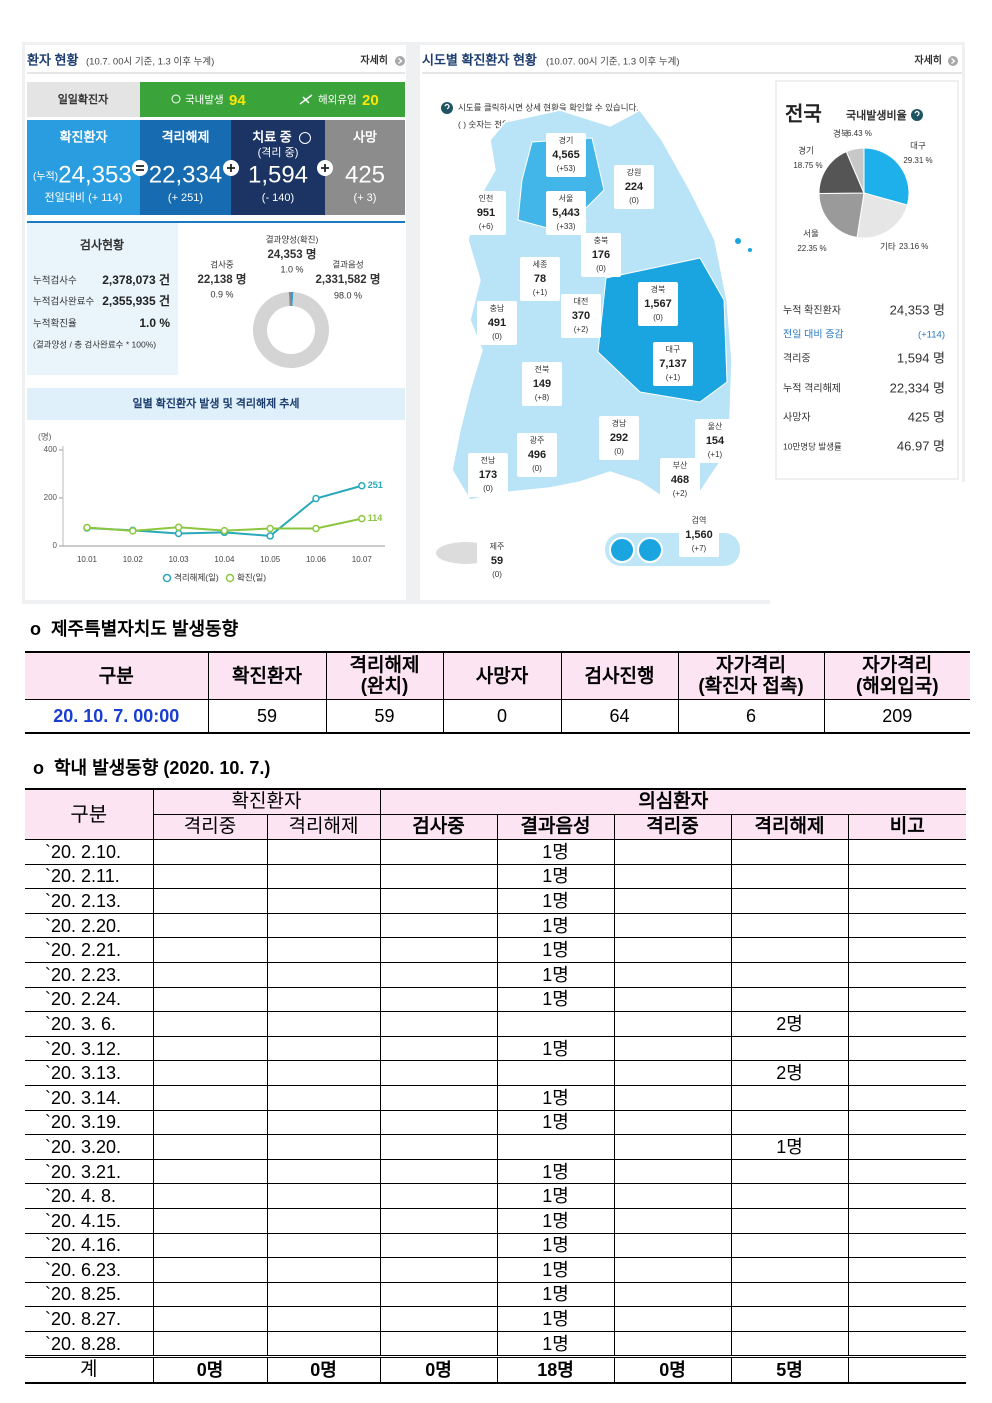 This screenshot has height=1403, width=992. I want to click on card-change: (- 140), so click(278, 198).